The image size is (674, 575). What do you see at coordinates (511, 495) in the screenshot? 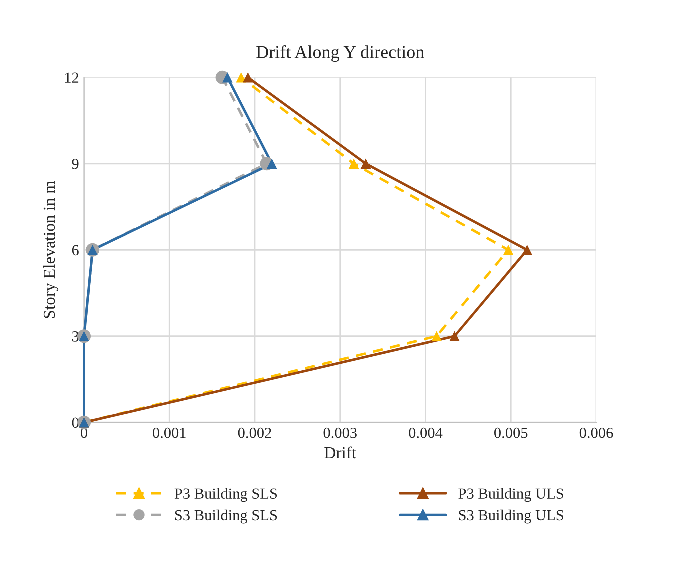
I see `legend-label: P3 Building ULS` at bounding box center [511, 495].